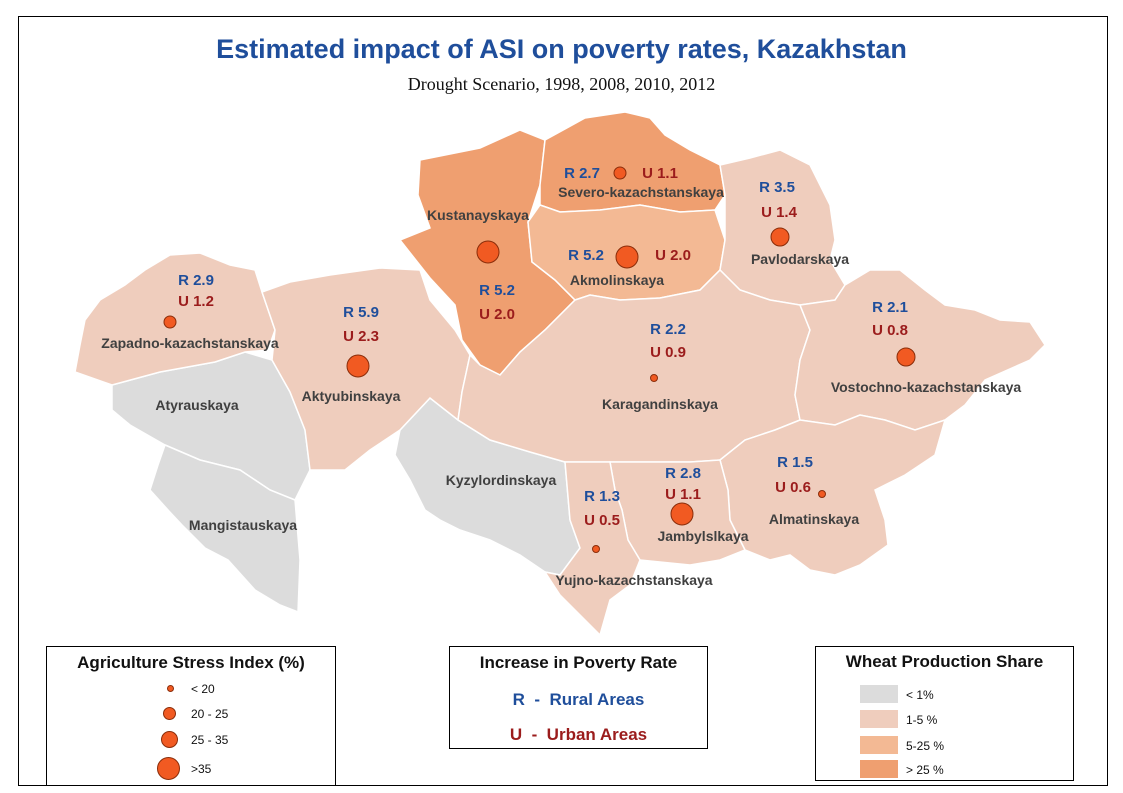  Describe the element at coordinates (793, 487) in the screenshot. I see `urban-label-almatinskaya: U 0.6` at that location.